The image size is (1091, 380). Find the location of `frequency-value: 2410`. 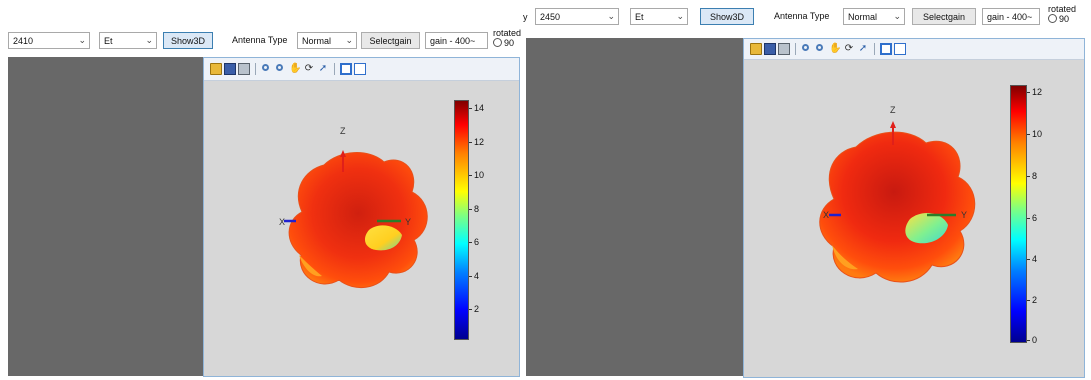

frequency-value: 2410 is located at coordinates (23, 41).